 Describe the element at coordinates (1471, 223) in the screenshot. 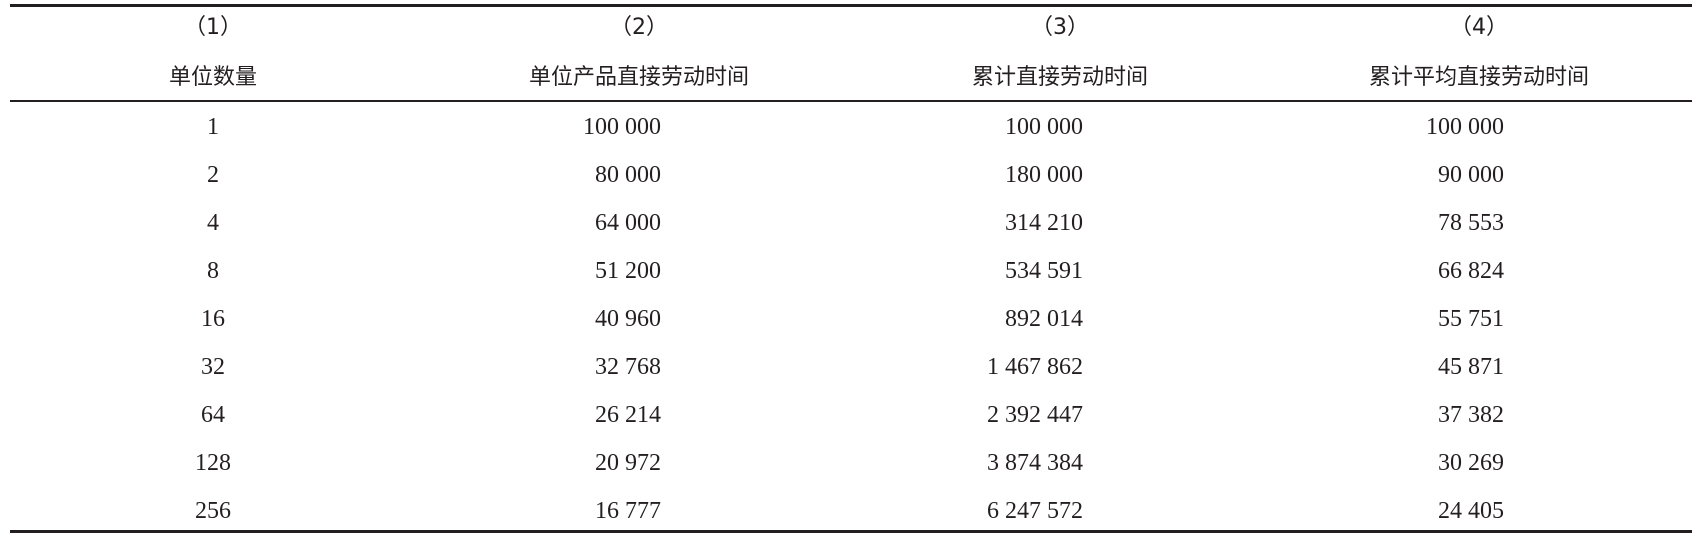

I see `table-cell: 78 553` at that location.